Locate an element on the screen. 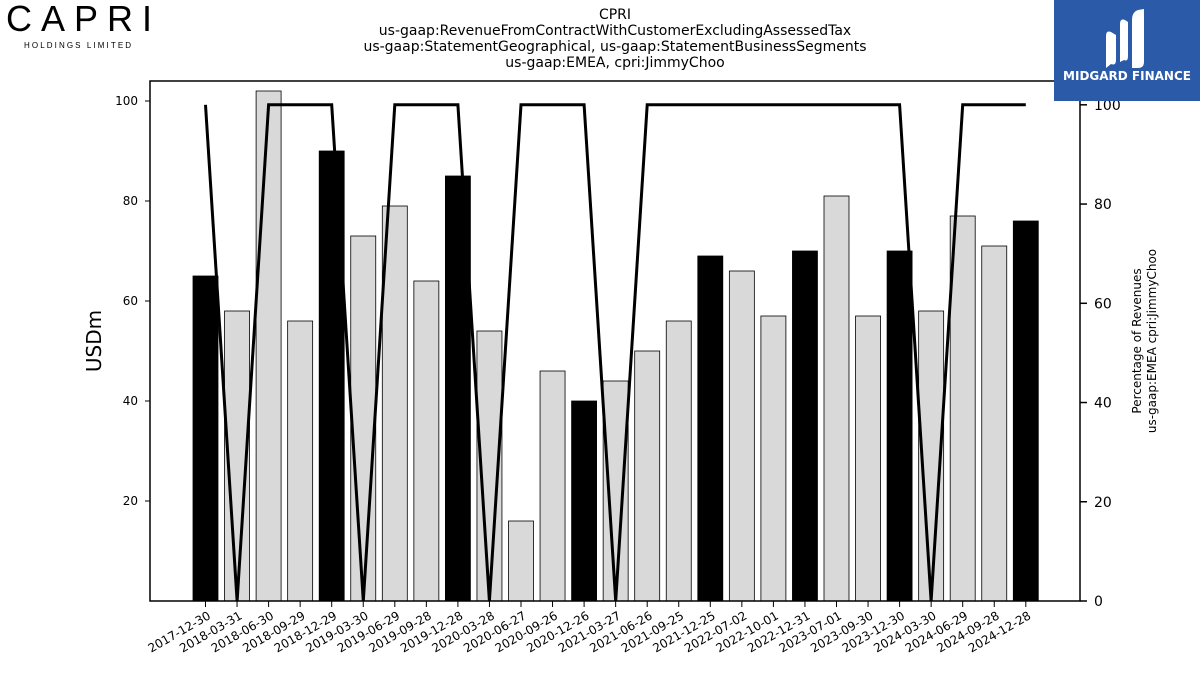  chart-title: CPRI is located at coordinates (615, 15).